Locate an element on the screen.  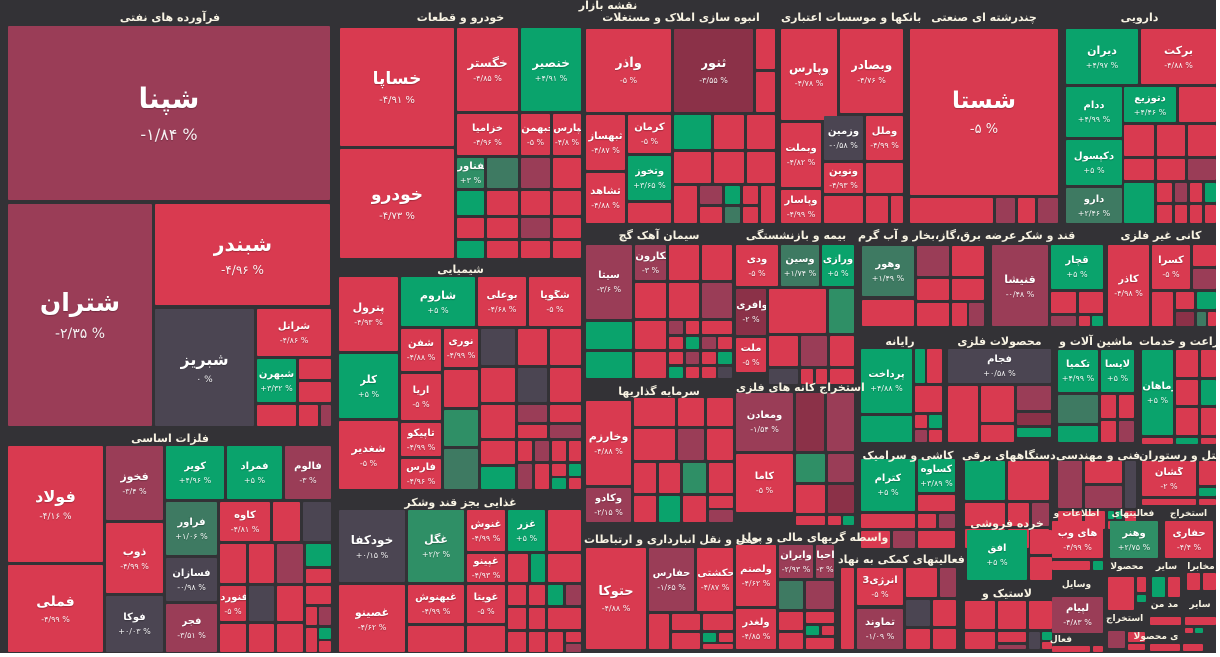
tile-کترام: کترام +۵ % is located at coordinates (888, 485).